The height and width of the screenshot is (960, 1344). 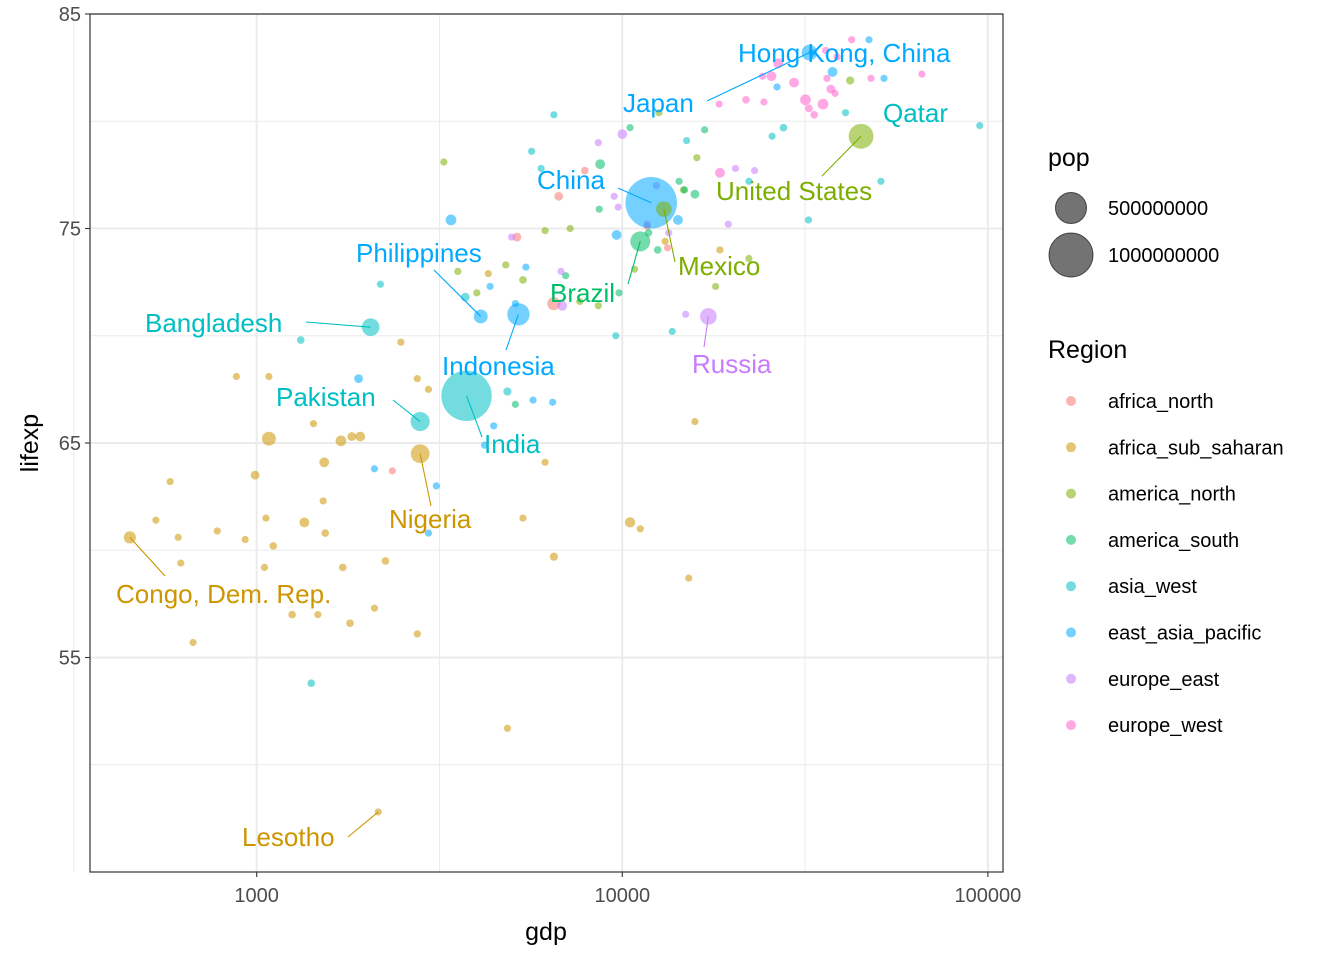 What do you see at coordinates (512, 444) in the screenshot?
I see `point-annotation: India` at bounding box center [512, 444].